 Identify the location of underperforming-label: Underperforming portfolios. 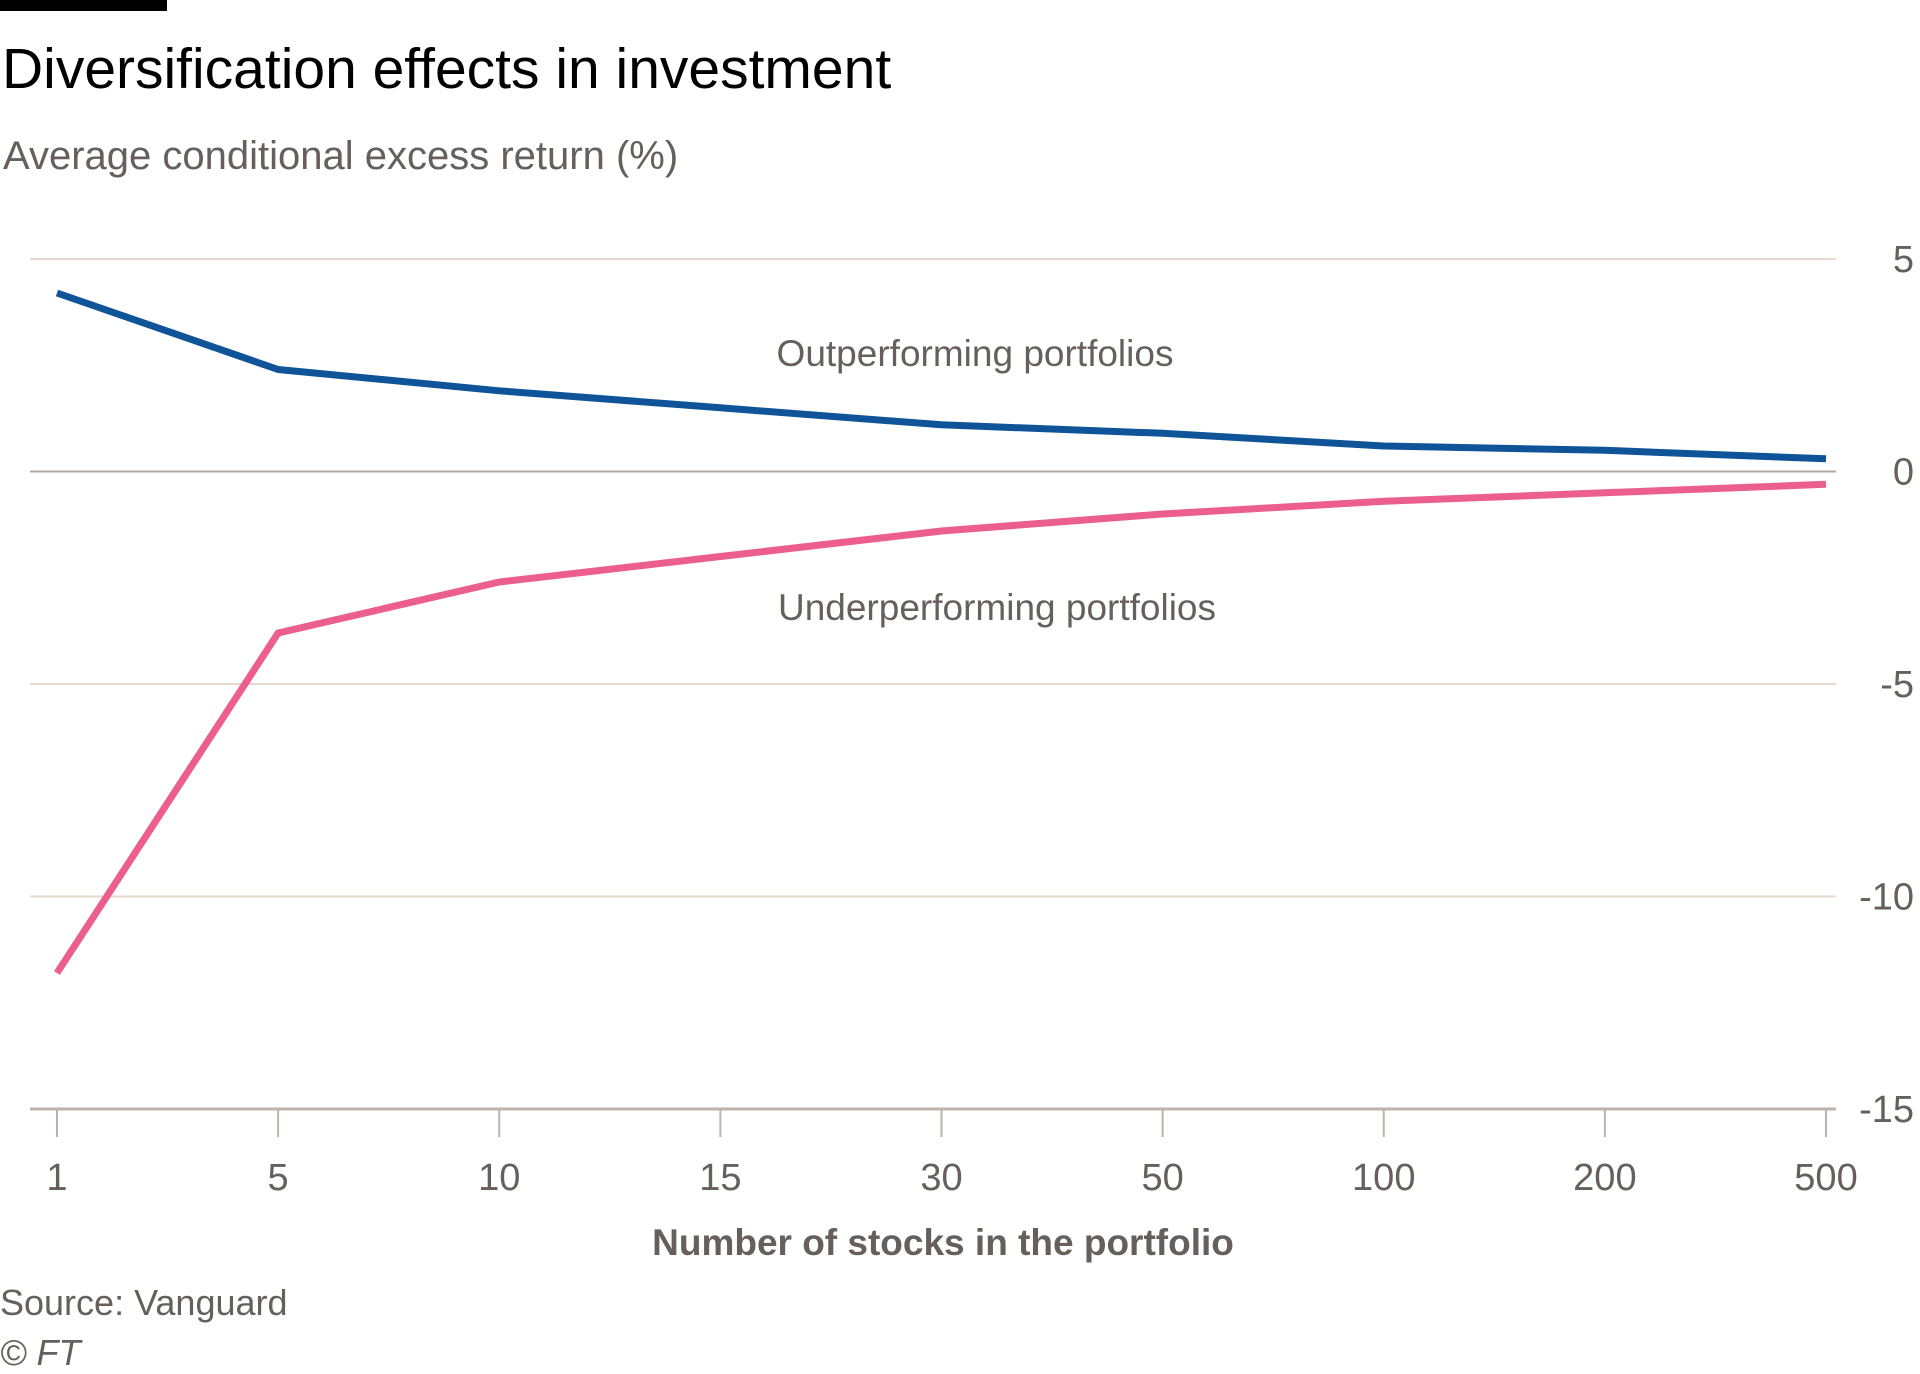
(997, 607).